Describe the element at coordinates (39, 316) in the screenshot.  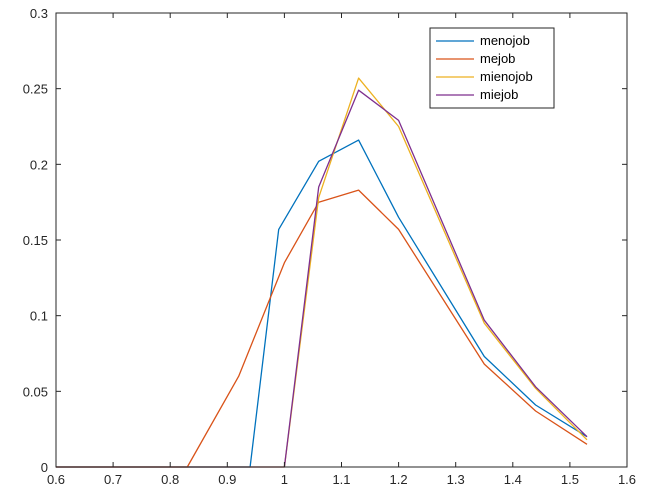
I see `y-tick-label: 0.1` at that location.